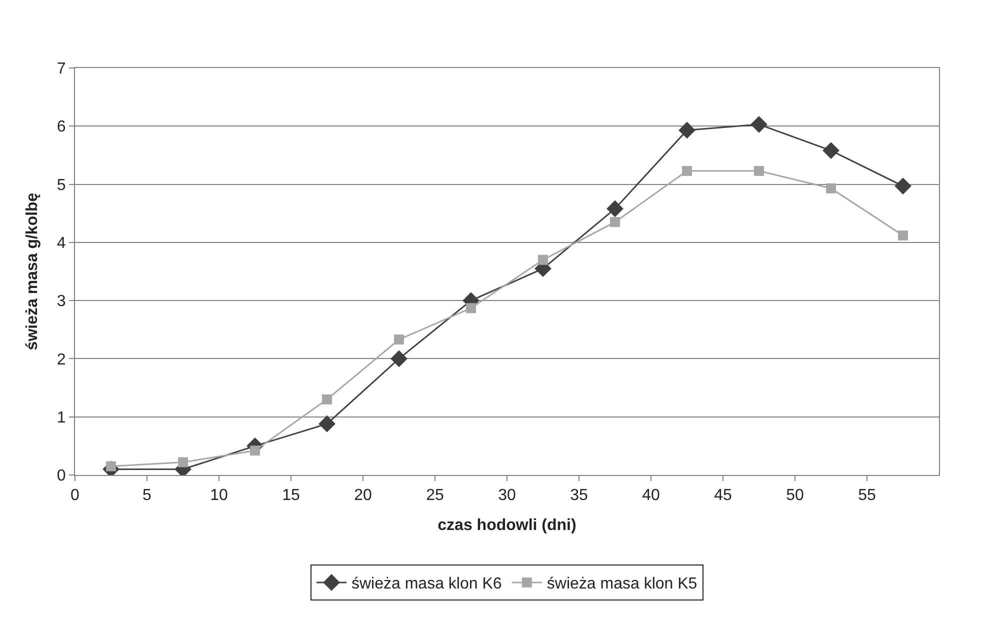 This screenshot has height=620, width=984. What do you see at coordinates (219, 495) in the screenshot?
I see `x-tick-label: 10` at bounding box center [219, 495].